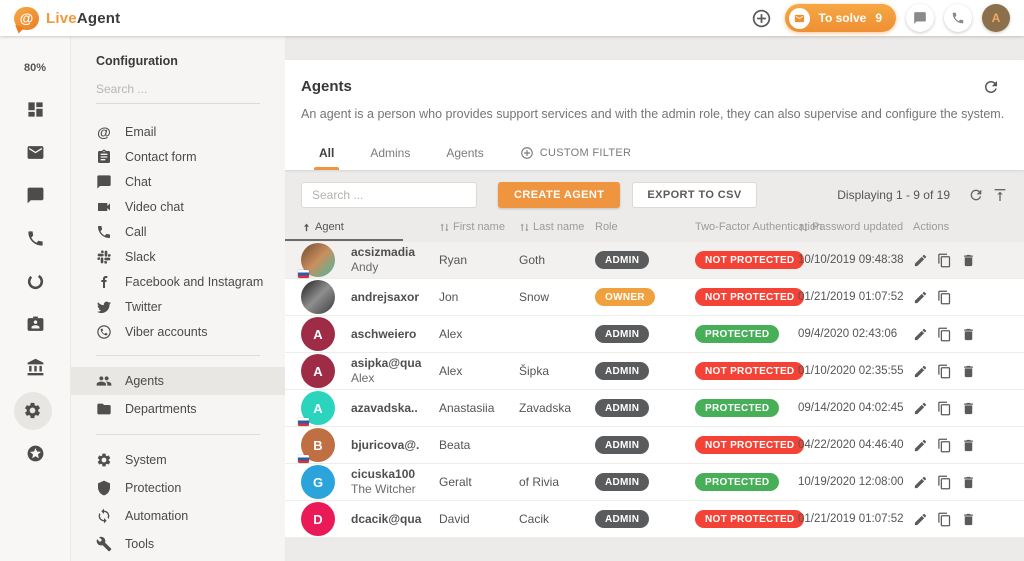 The height and width of the screenshot is (561, 1024). Describe the element at coordinates (362, 231) in the screenshot. I see `column-header-agent: Agent` at that location.